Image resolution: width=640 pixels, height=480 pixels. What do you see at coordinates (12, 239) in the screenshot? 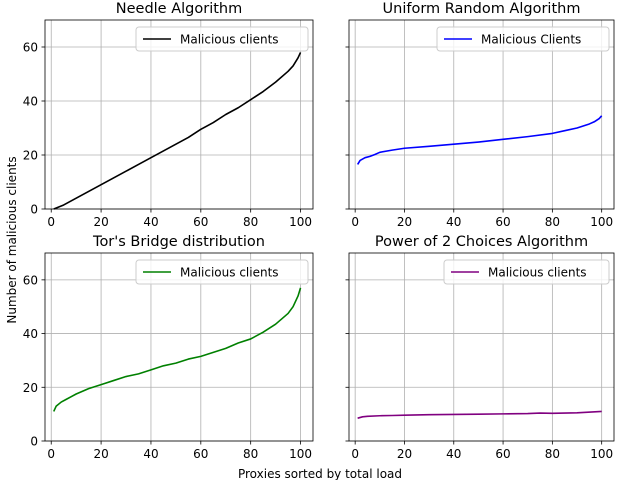
I see `y-axis-label: Number of malicious clients` at bounding box center [12, 239].